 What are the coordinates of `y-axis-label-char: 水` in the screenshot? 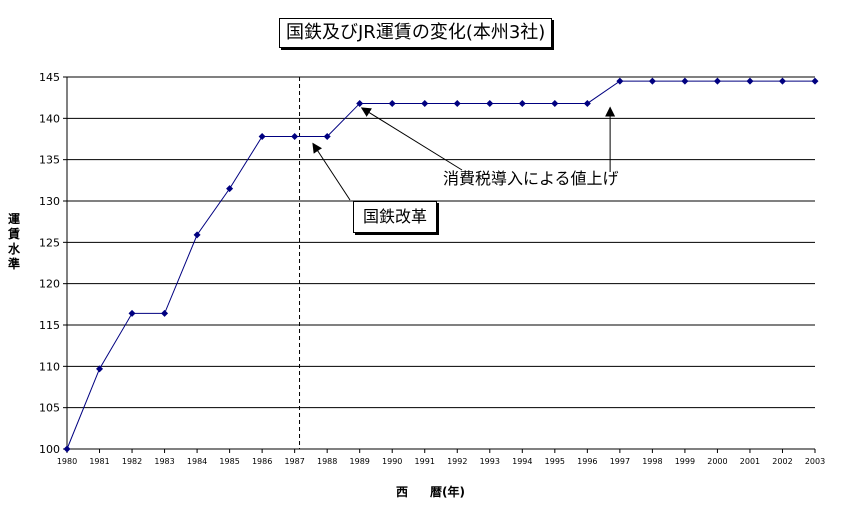 It's located at (13, 249).